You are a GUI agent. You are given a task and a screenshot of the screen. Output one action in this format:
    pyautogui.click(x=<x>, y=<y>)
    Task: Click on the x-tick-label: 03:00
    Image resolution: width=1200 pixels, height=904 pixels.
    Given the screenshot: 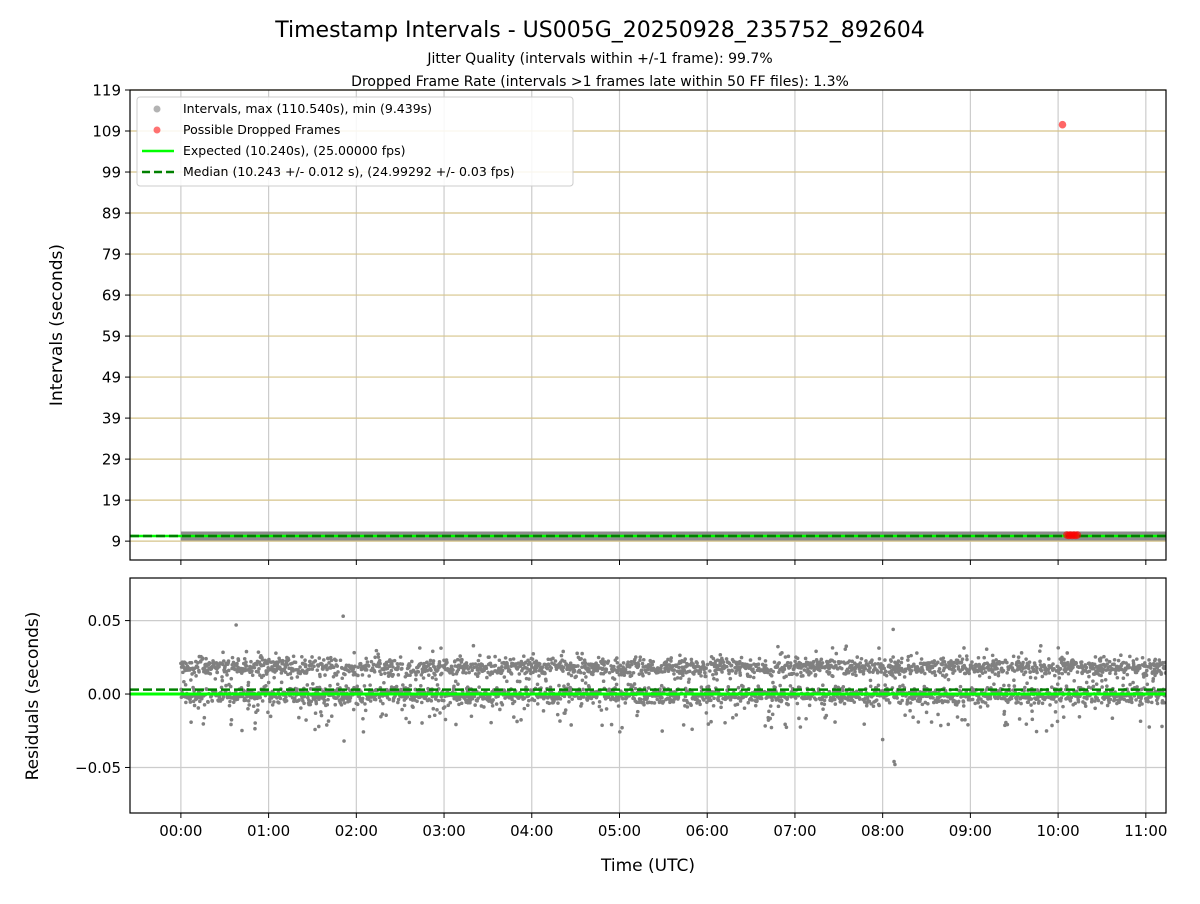 What is the action you would take?
    pyautogui.click(x=443, y=831)
    